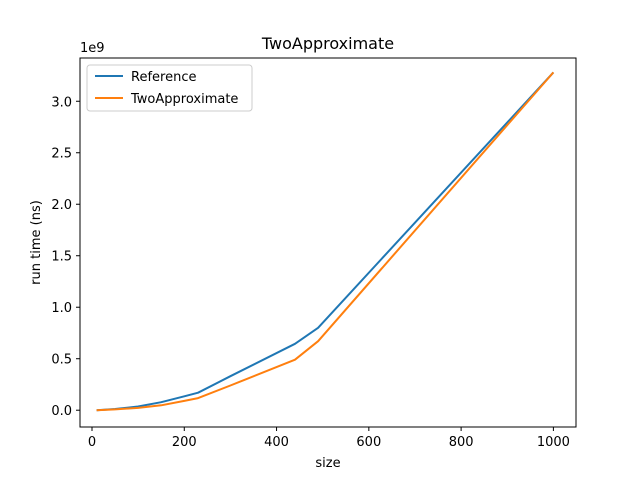  I want to click on y-tick-label: 2.5, so click(61, 154).